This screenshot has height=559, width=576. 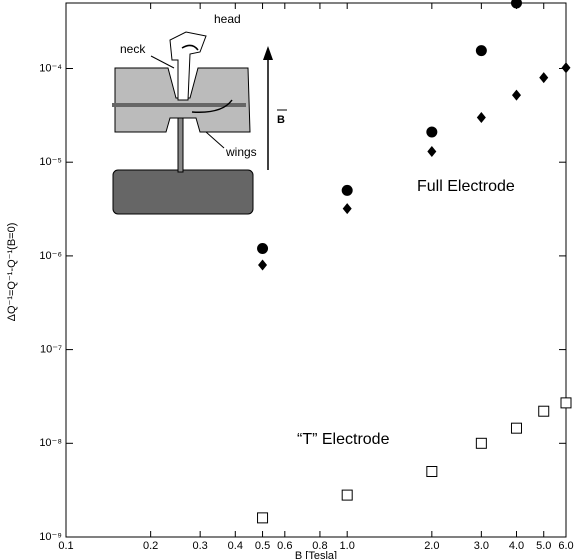 What do you see at coordinates (65, 546) in the screenshot?
I see `x-tick-label: 0.1` at bounding box center [65, 546].